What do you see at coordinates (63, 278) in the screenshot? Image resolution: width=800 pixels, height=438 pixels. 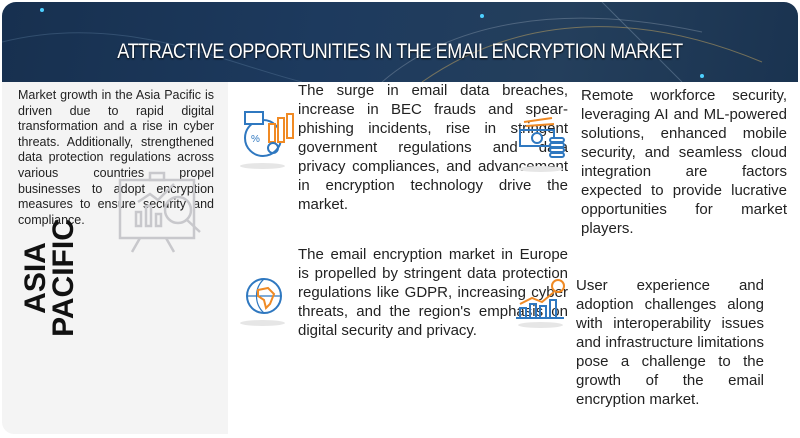 I see `region-line-2: PACIFIC` at bounding box center [63, 278].